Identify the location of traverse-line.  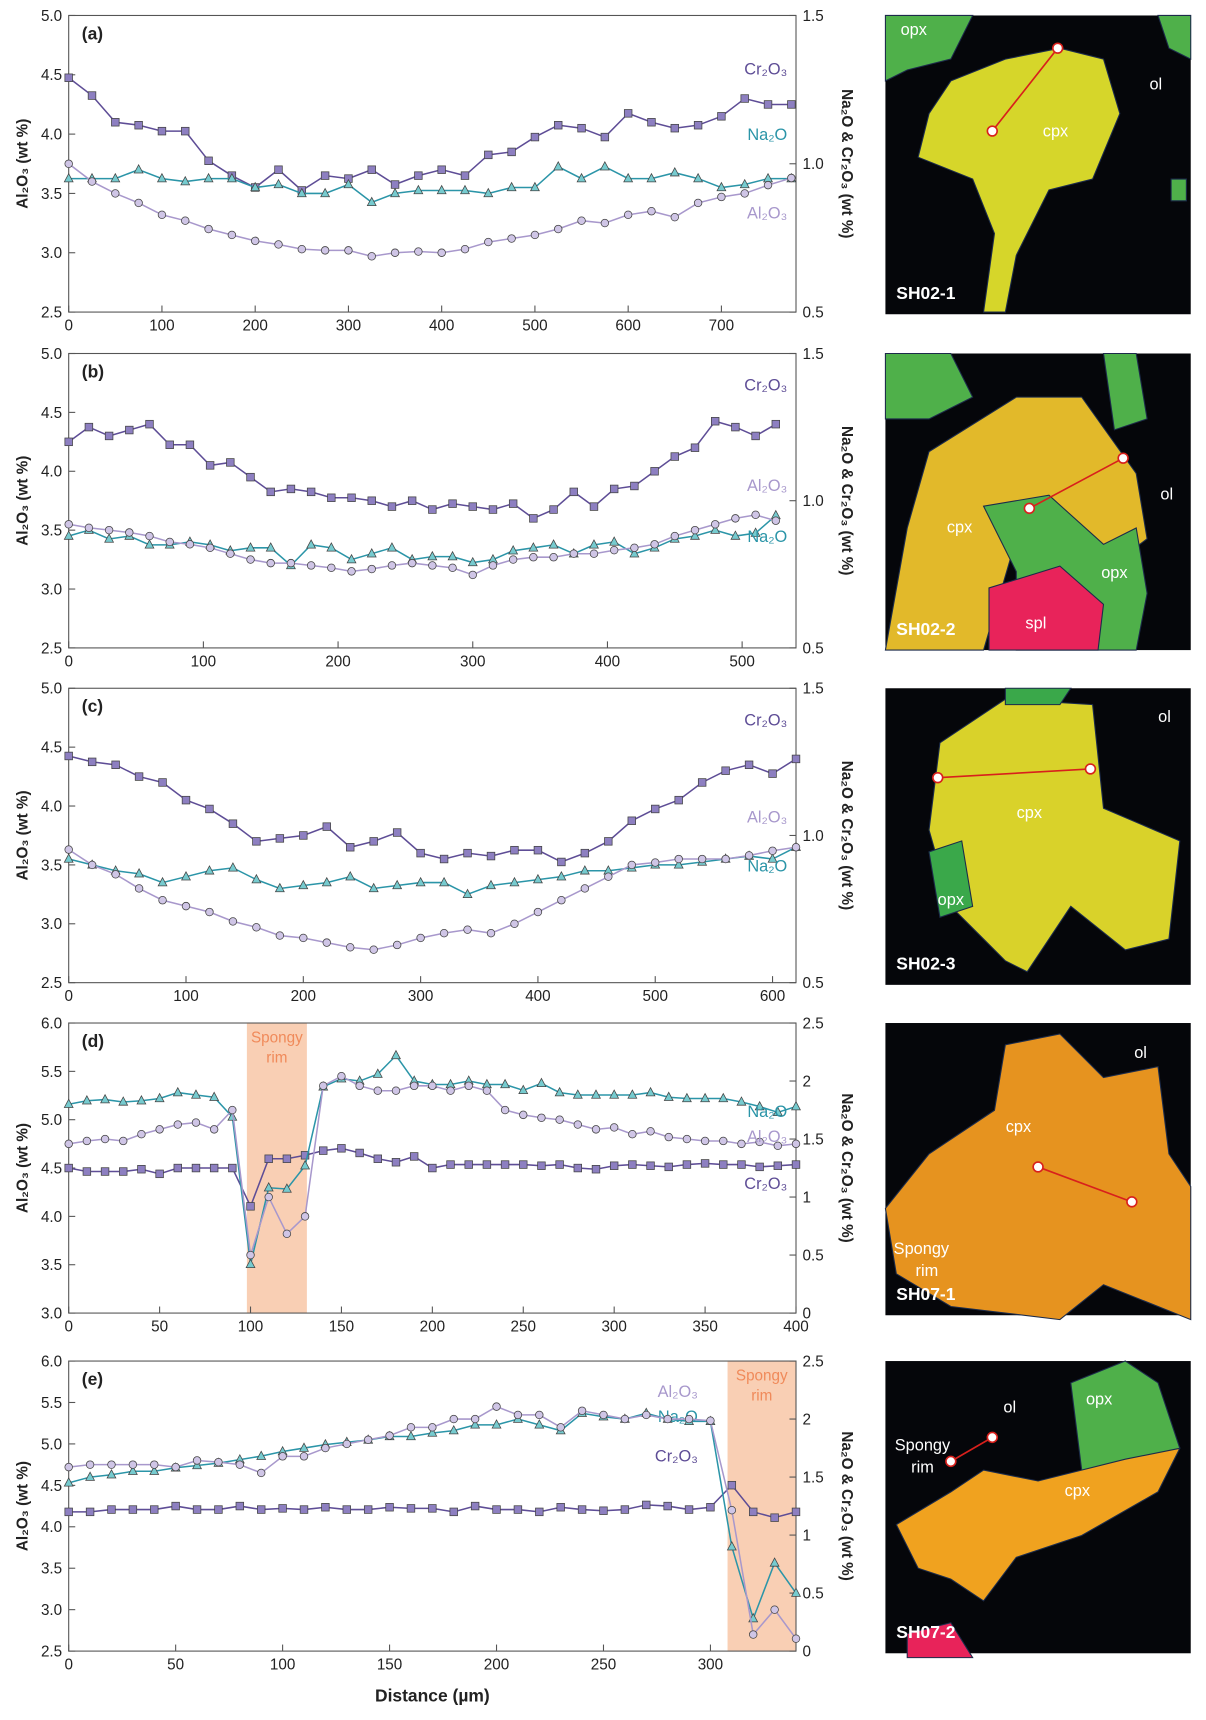
(971, 1449).